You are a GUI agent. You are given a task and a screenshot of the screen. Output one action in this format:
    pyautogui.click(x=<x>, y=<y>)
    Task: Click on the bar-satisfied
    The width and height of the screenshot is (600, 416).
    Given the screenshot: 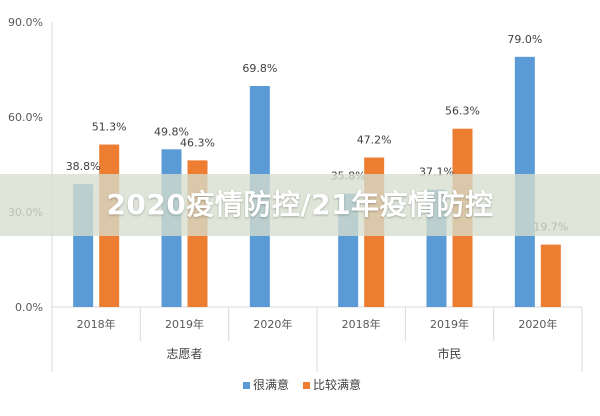 What is the action you would take?
    pyautogui.click(x=550, y=275)
    